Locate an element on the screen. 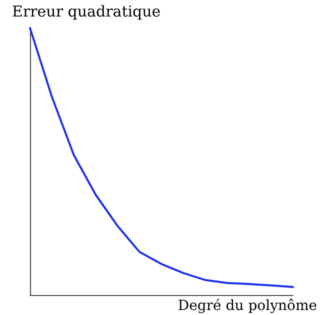 The image size is (320, 315). x-axis-title: Degré du polynôme is located at coordinates (248, 306).